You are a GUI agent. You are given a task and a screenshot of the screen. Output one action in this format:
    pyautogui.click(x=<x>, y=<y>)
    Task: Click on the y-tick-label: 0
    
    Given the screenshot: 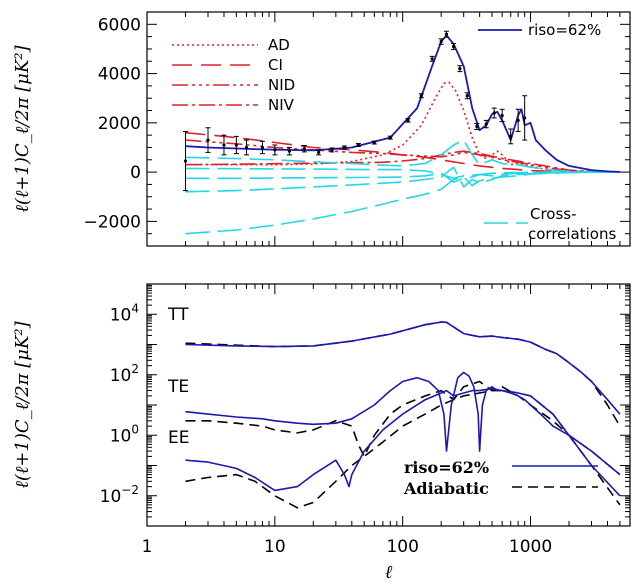 What is the action you would take?
    pyautogui.click(x=135, y=173)
    